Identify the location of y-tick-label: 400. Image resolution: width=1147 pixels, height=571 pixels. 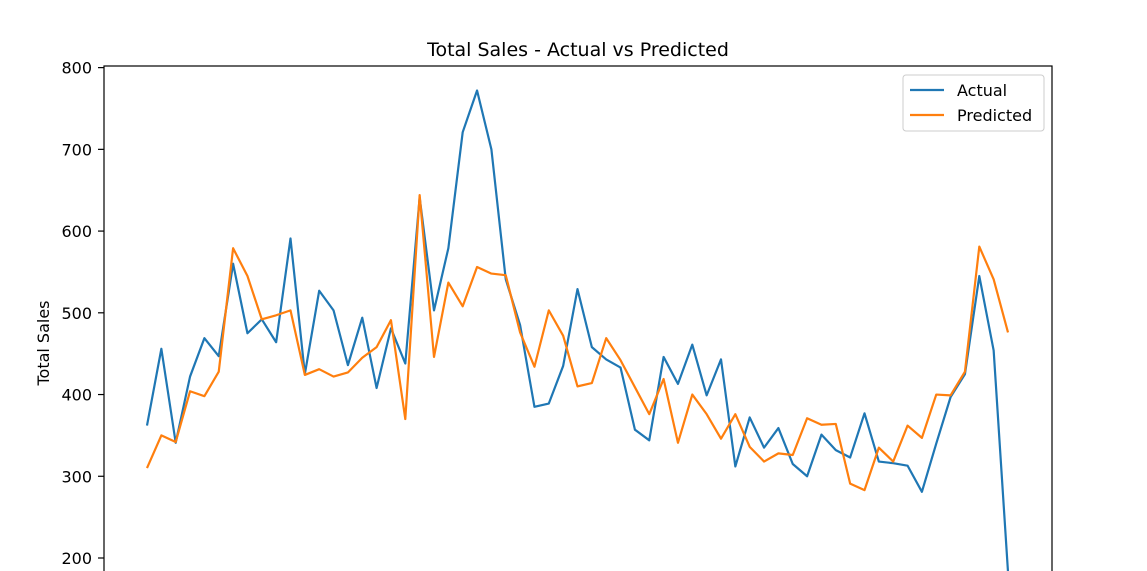
(76, 395).